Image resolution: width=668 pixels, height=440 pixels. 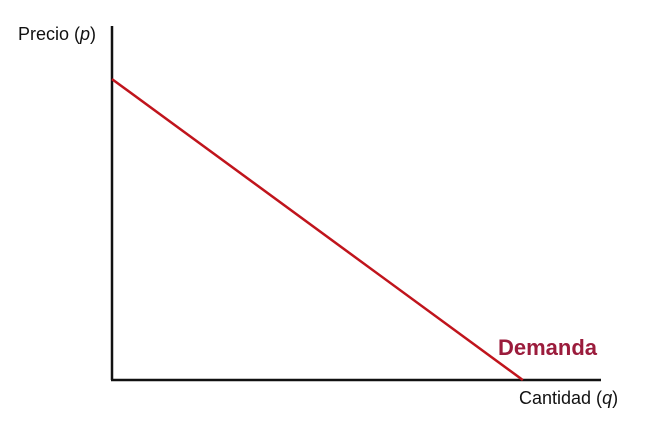 What do you see at coordinates (57, 34) in the screenshot?
I see `y-axis-title: Precio (p)` at bounding box center [57, 34].